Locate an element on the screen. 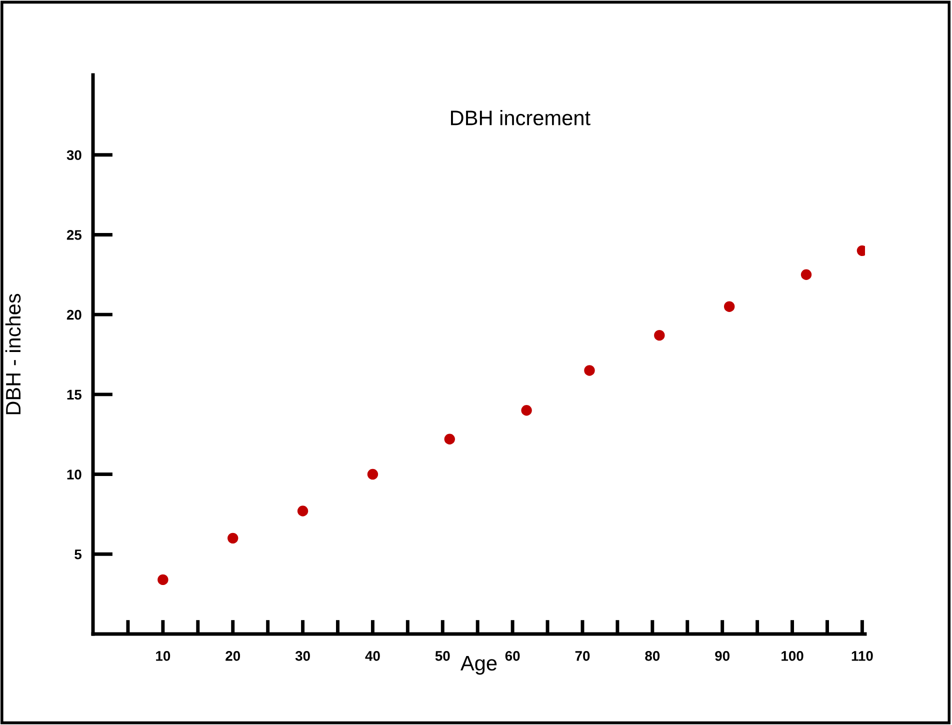 This screenshot has width=952, height=725. x-tick-label: 10 is located at coordinates (163, 656).